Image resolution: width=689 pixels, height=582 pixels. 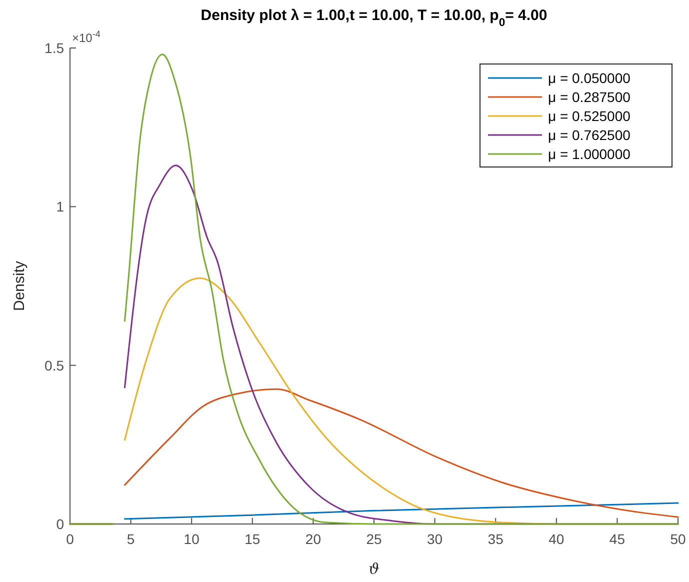 I want to click on legend-label: μ = 1.000000, so click(x=589, y=154).